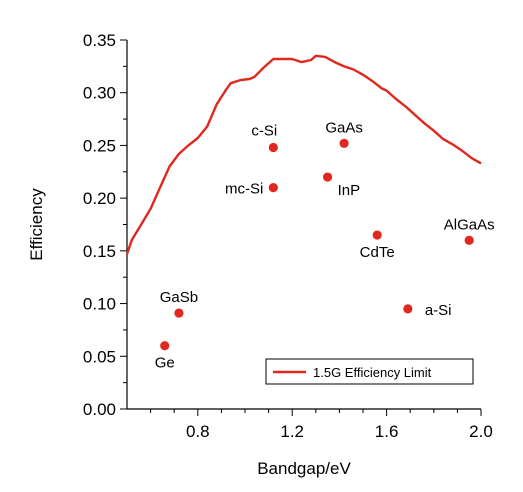 The height and width of the screenshot is (492, 523). Describe the element at coordinates (292, 431) in the screenshot. I see `x-tick-label: 1.2` at that location.